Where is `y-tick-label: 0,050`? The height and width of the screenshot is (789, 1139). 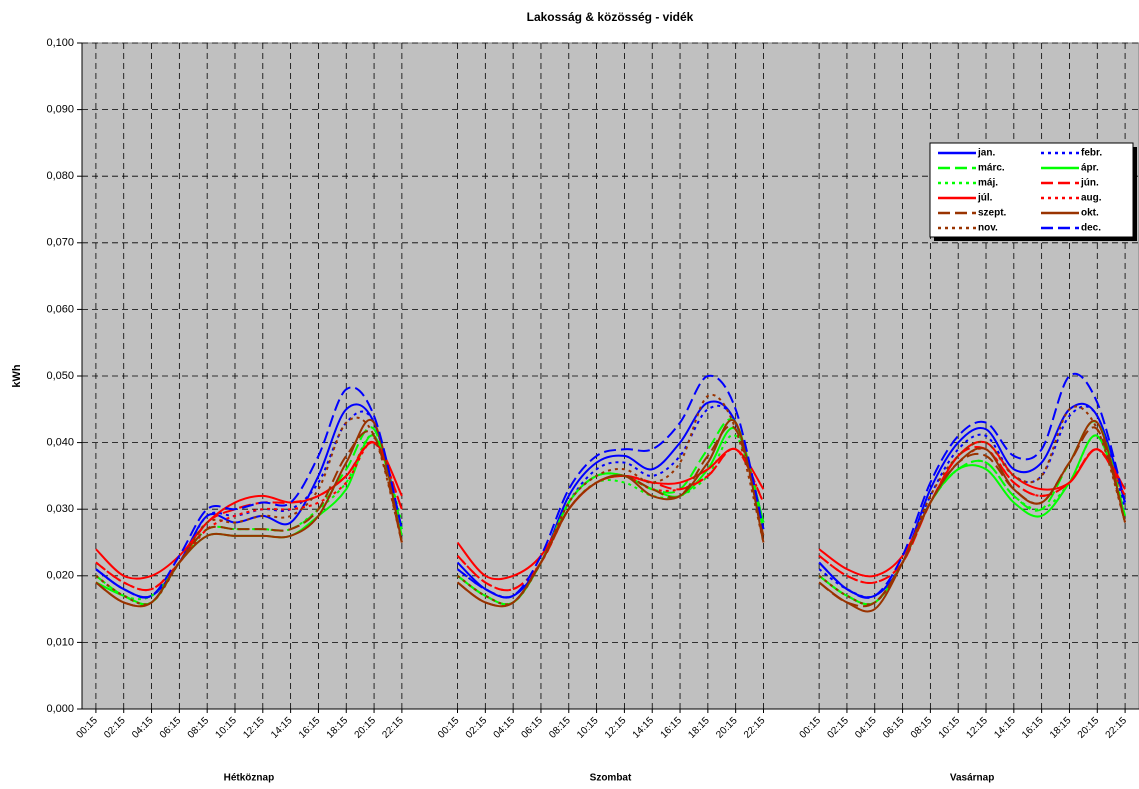
y-tick-label: 0,050 is located at coordinates (60, 376).